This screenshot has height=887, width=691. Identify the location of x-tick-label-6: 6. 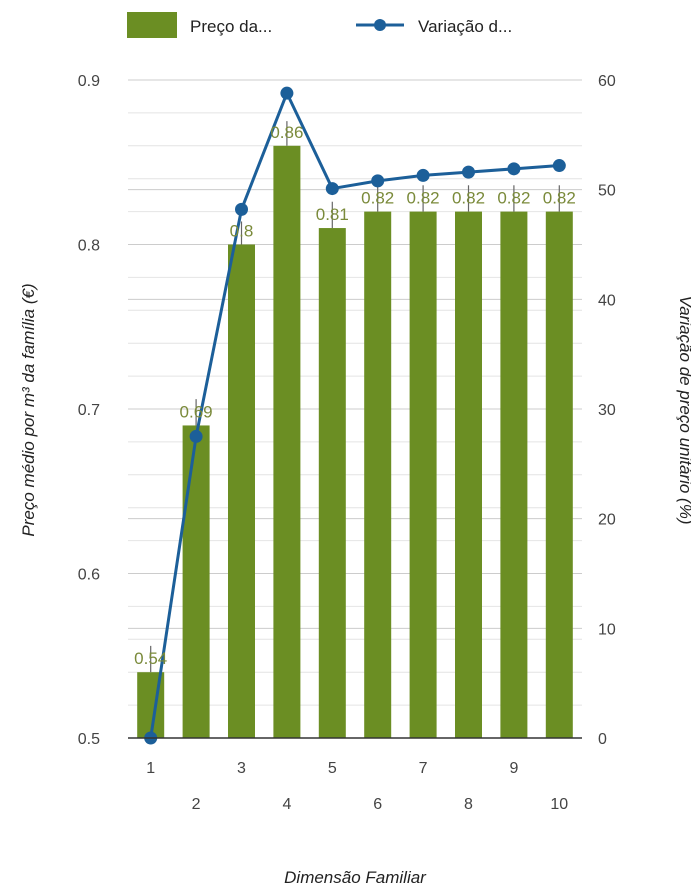
(377, 804).